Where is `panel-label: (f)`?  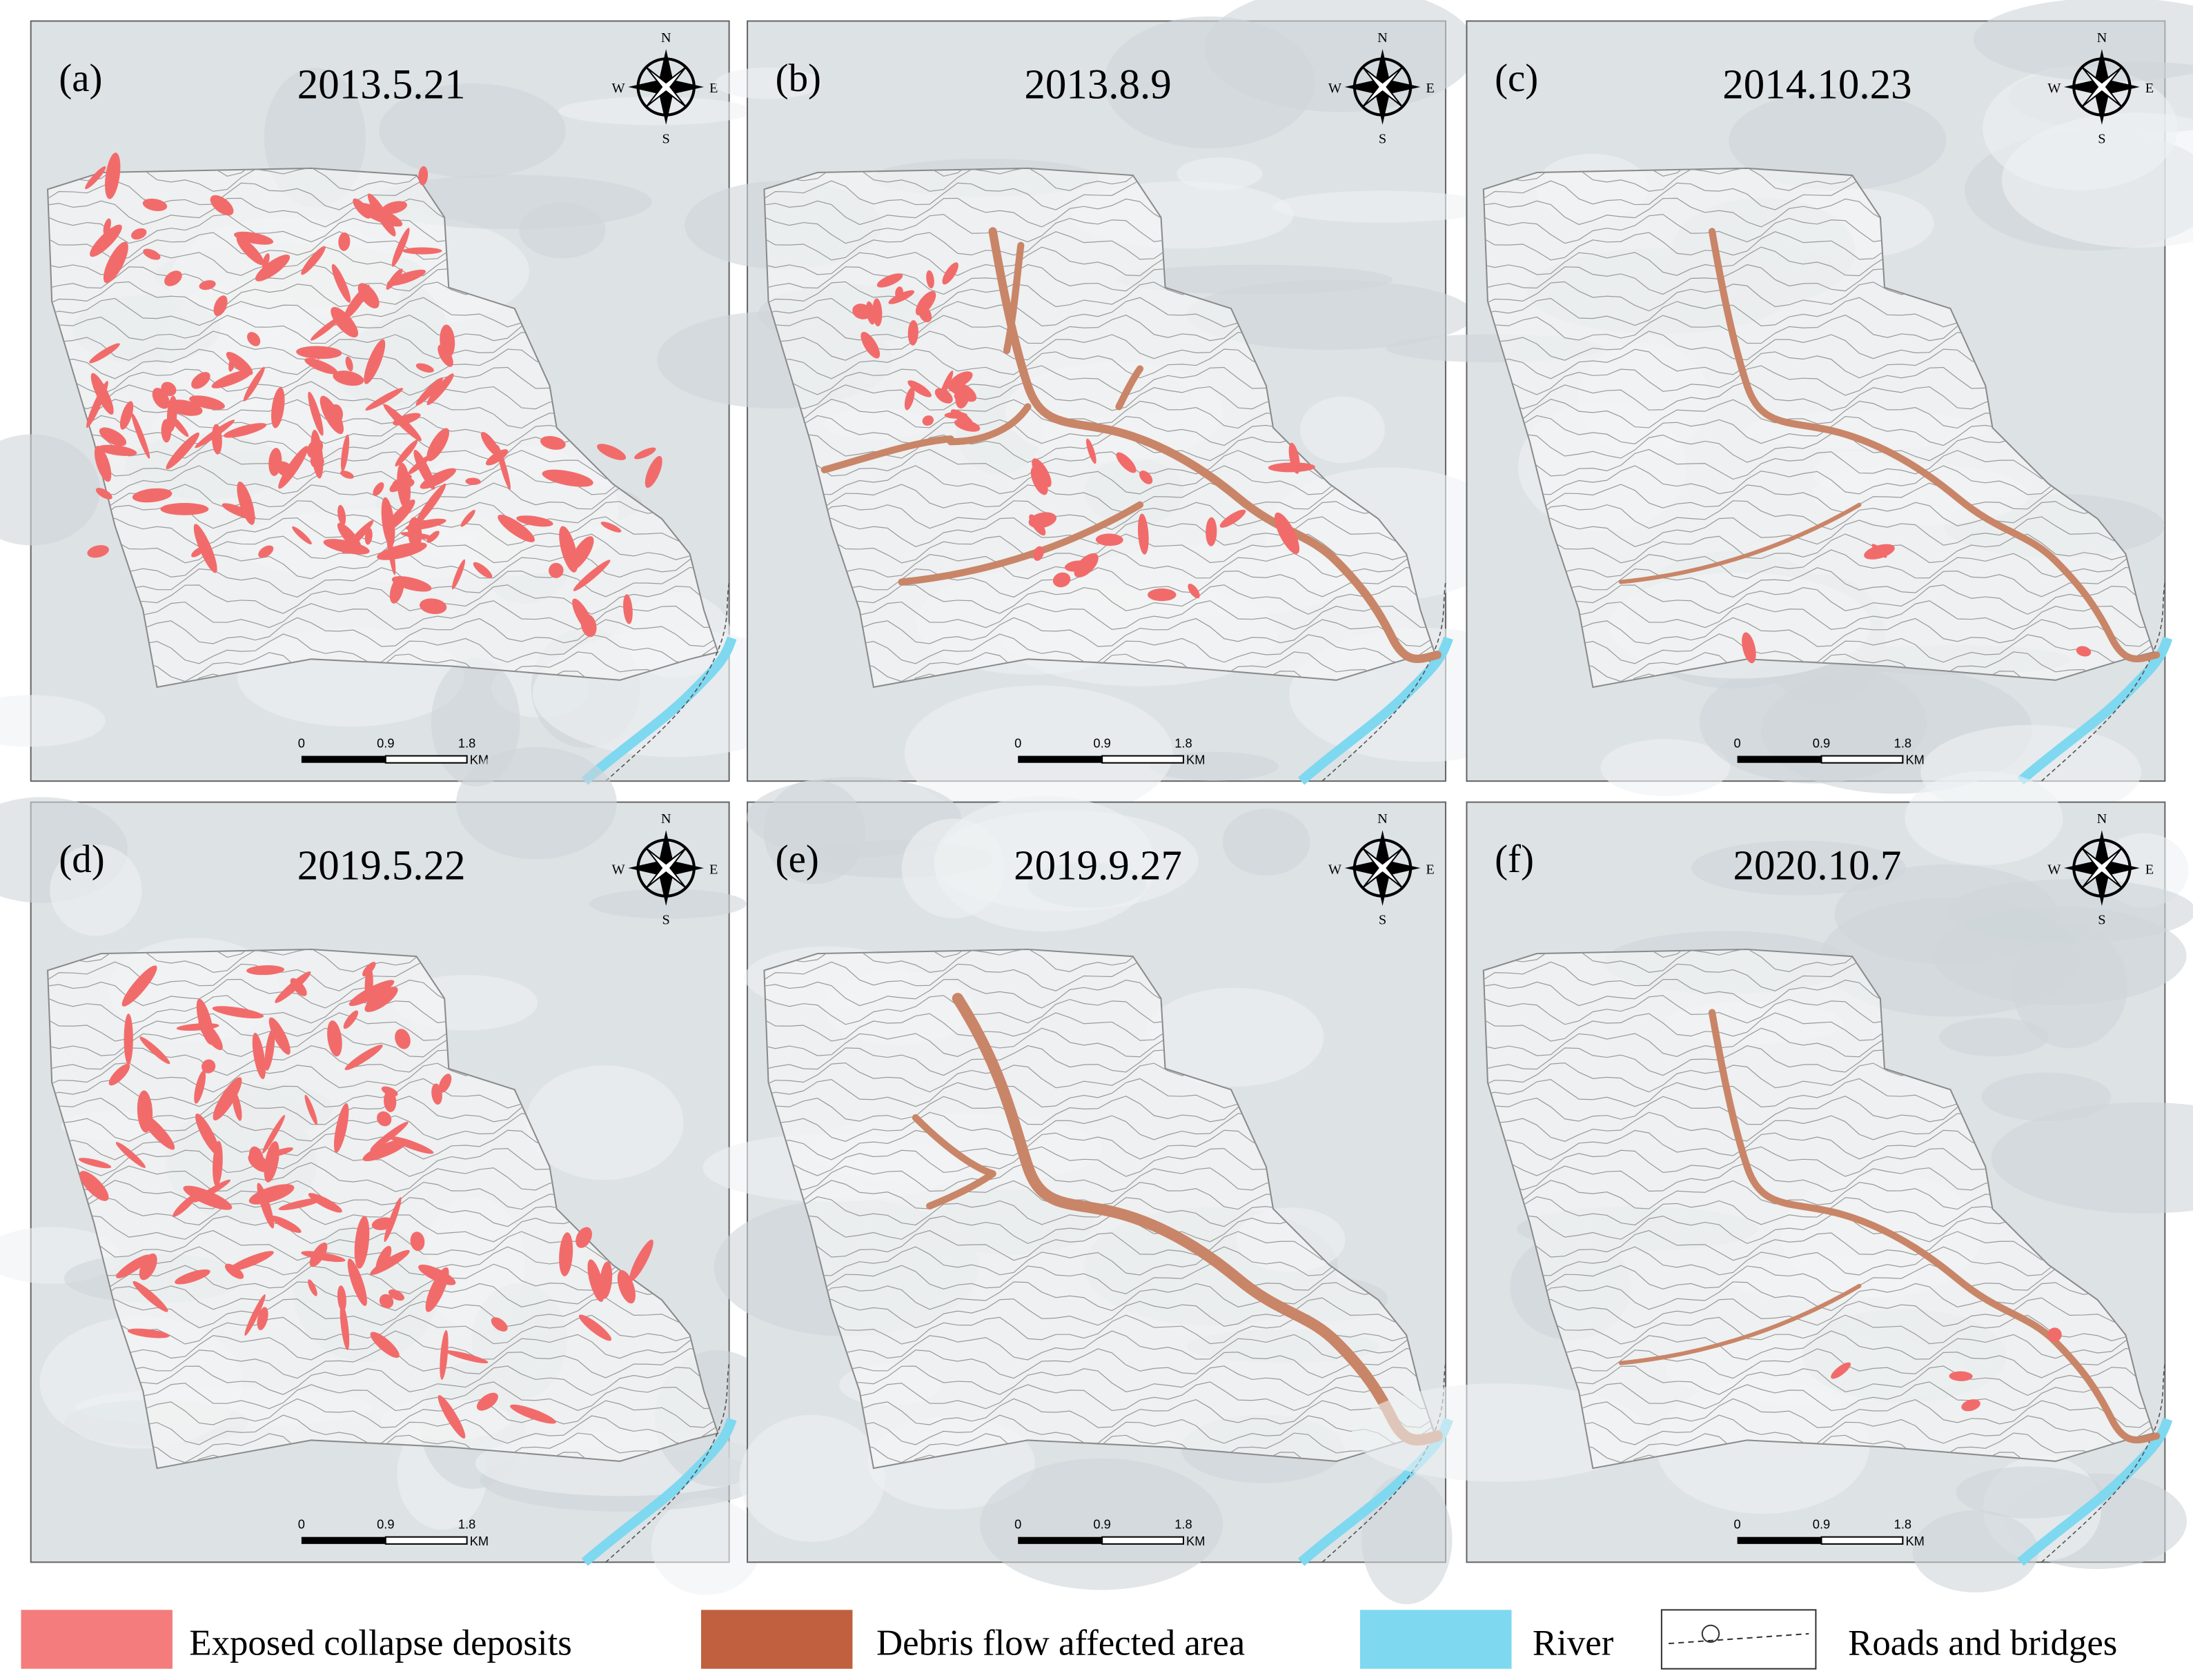 panel-label: (f) is located at coordinates (1514, 859).